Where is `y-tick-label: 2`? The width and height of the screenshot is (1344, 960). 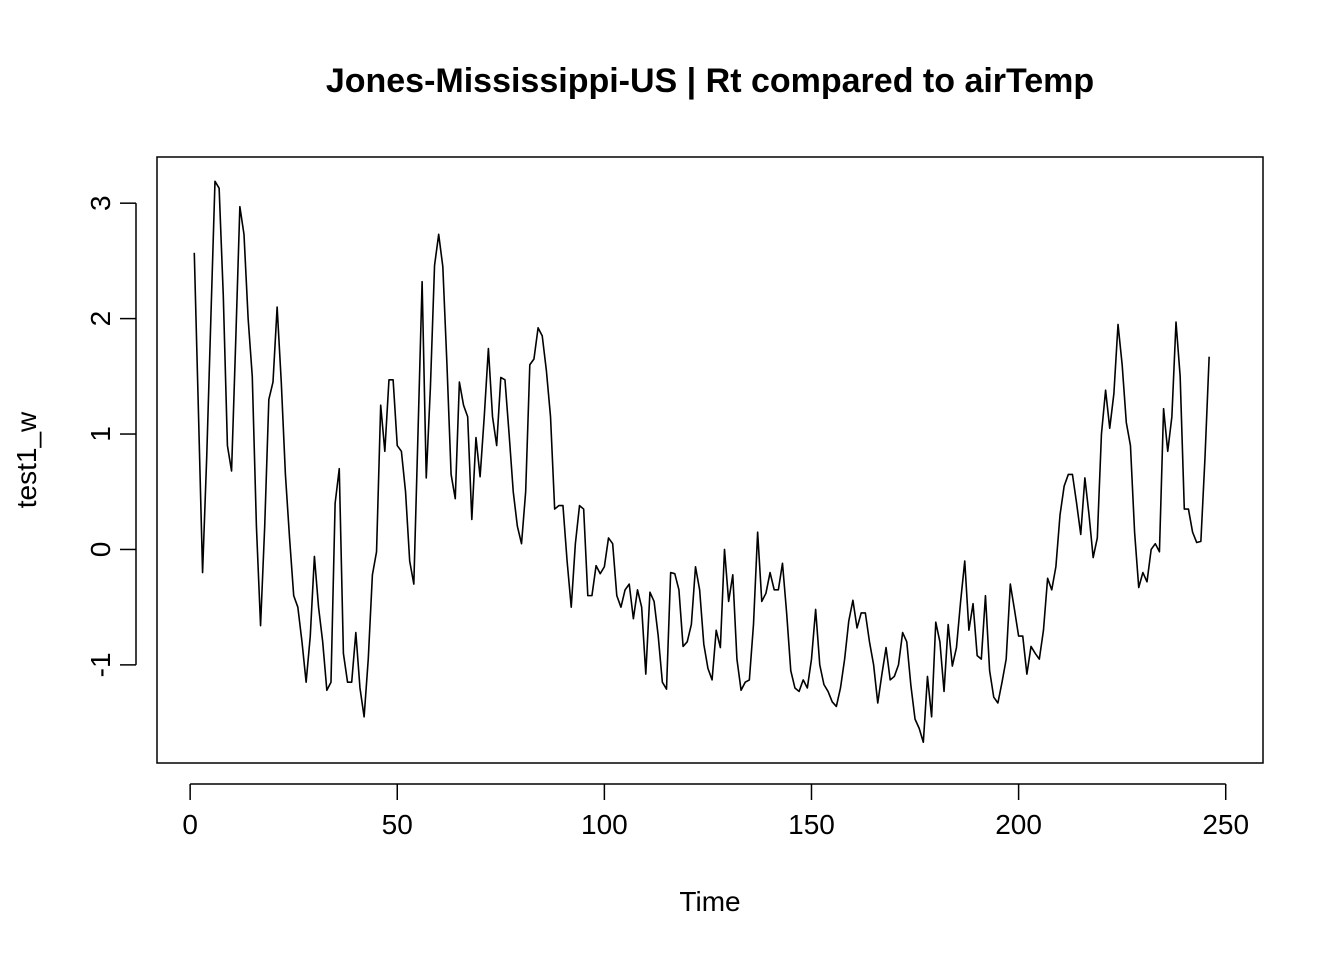 y-tick-label: 2 is located at coordinates (100, 319).